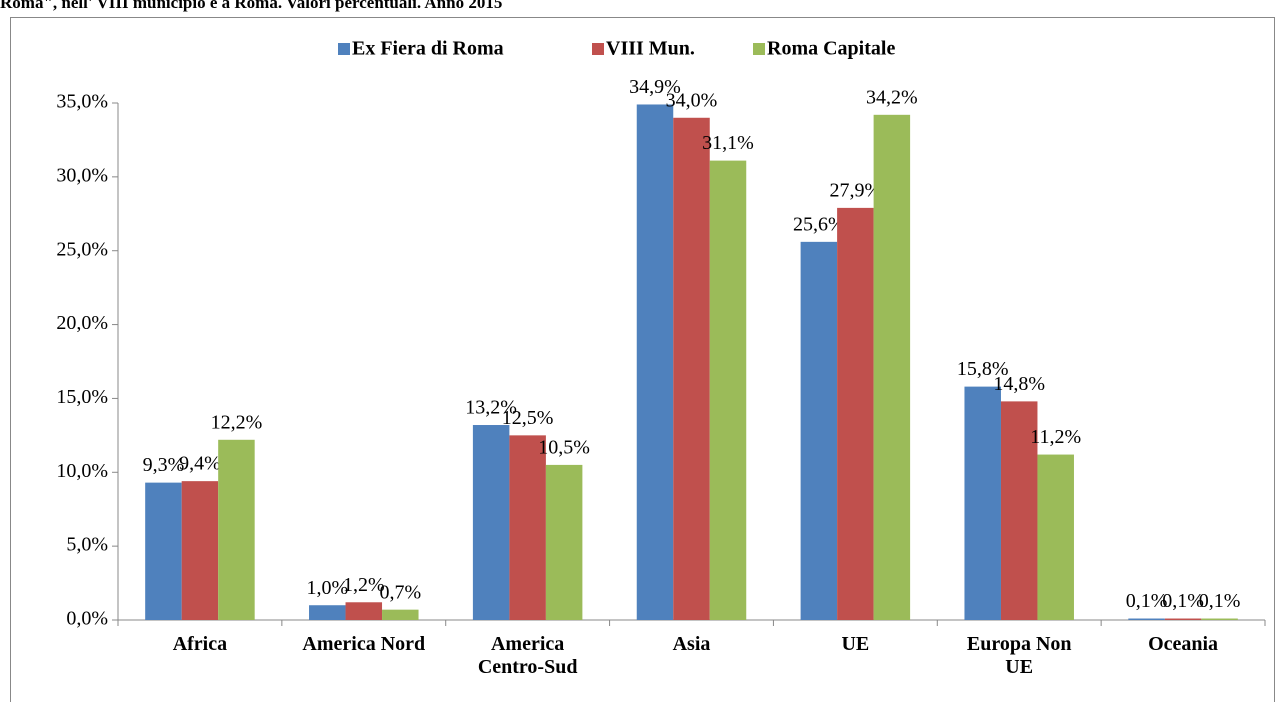 The width and height of the screenshot is (1285, 702). What do you see at coordinates (200, 464) in the screenshot?
I see `value-label: 9,4%` at bounding box center [200, 464].